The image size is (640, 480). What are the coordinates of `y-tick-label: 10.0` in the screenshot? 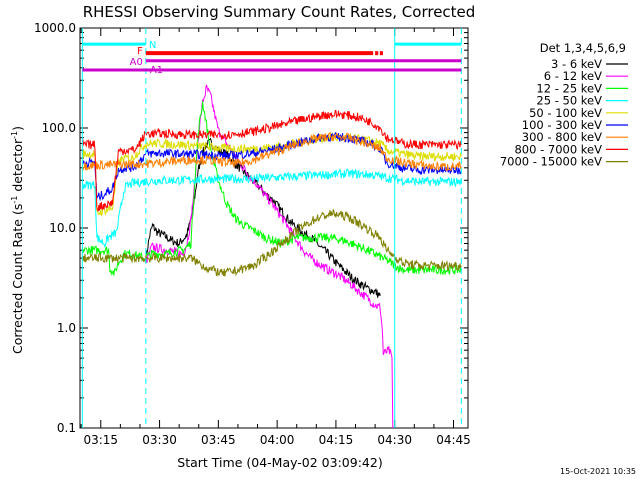 It's located at (62, 228).